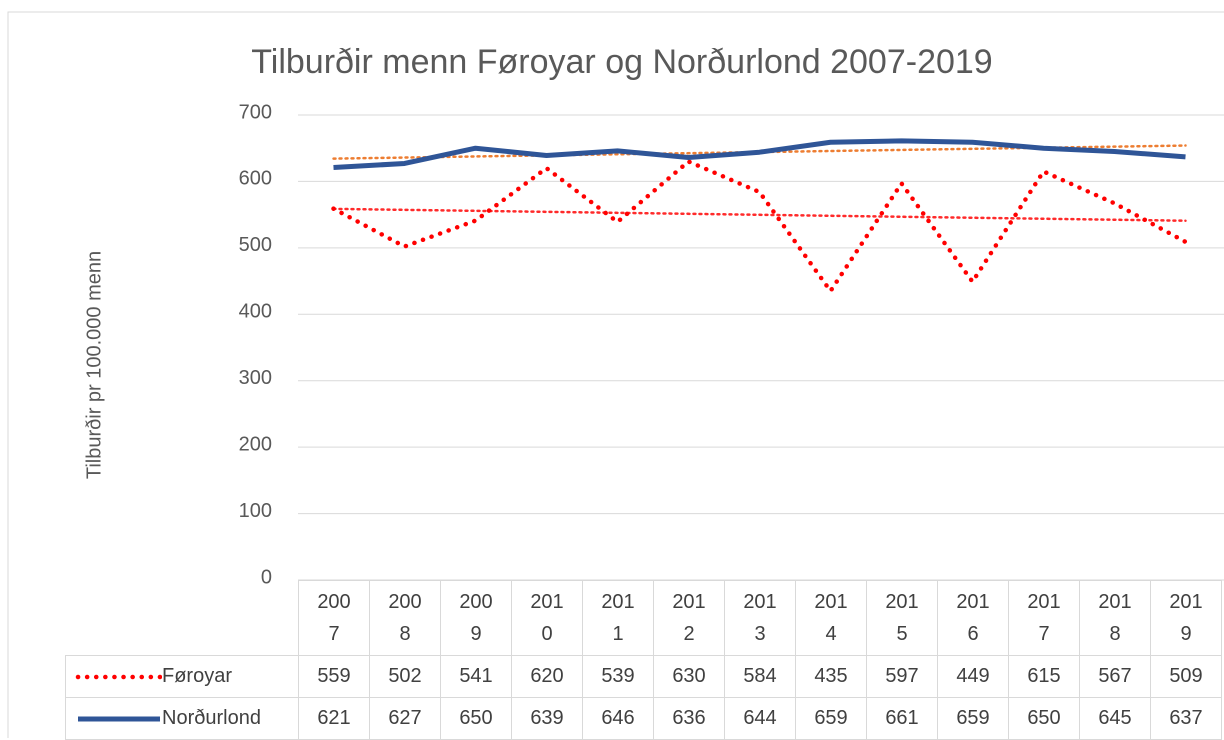  What do you see at coordinates (94, 365) in the screenshot?
I see `y-axis-label: Tilburðir pr 100.000 menn` at bounding box center [94, 365].